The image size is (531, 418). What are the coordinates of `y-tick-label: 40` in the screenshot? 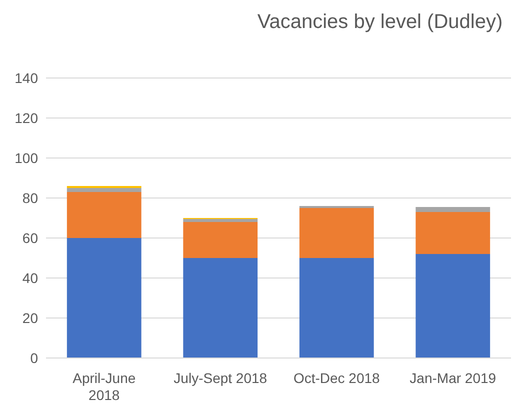 It's located at (30, 278).